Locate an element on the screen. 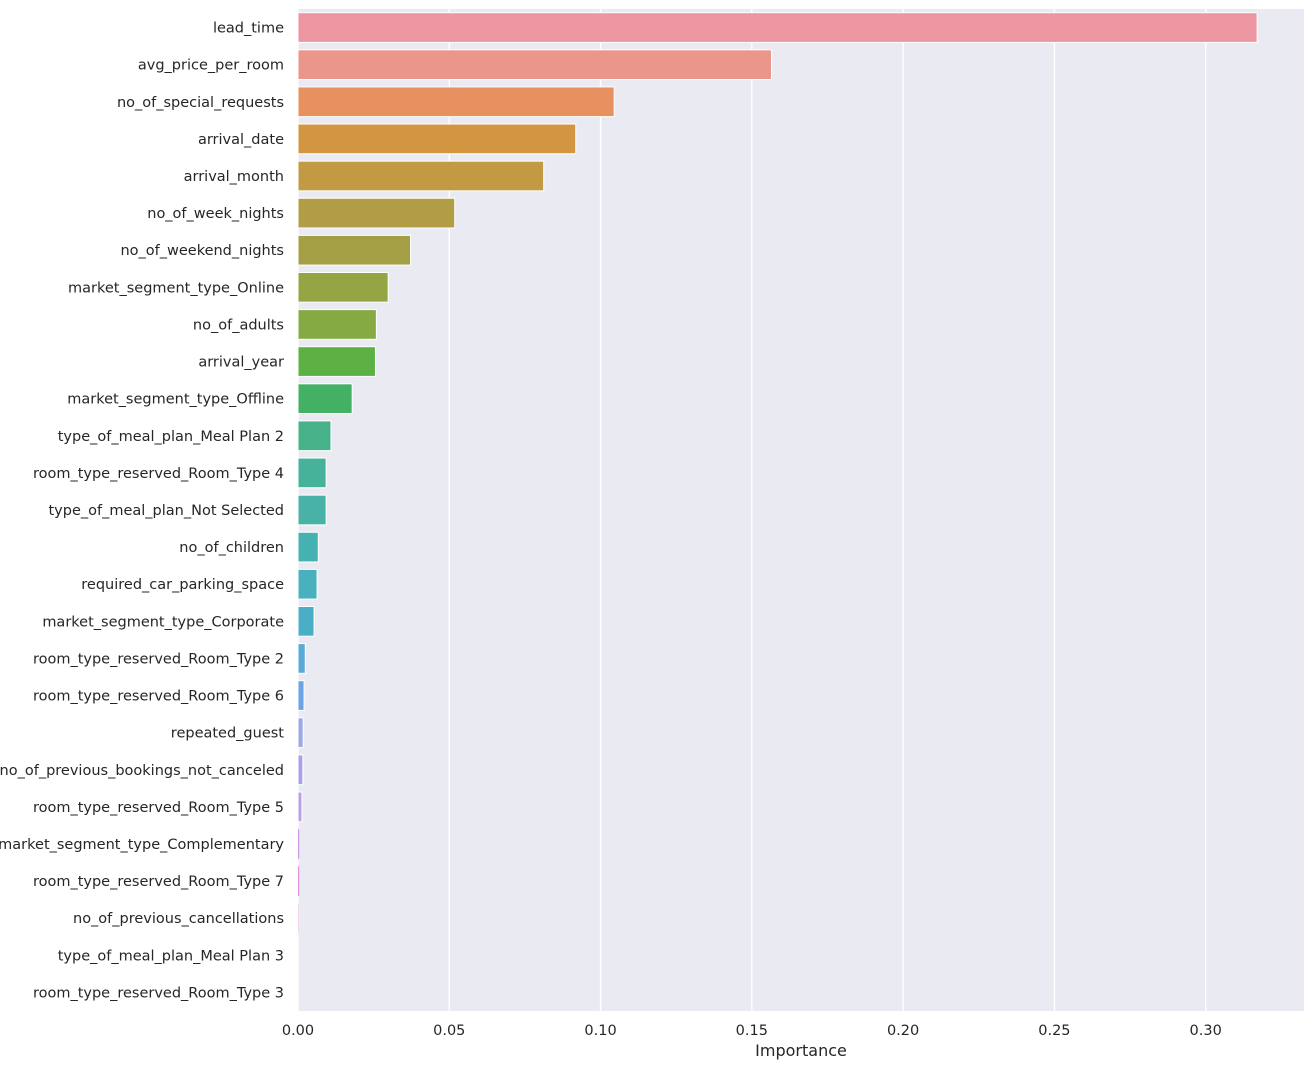 The height and width of the screenshot is (1068, 1314). y-tick-label: market_segment_type_Complementary is located at coordinates (142, 845).